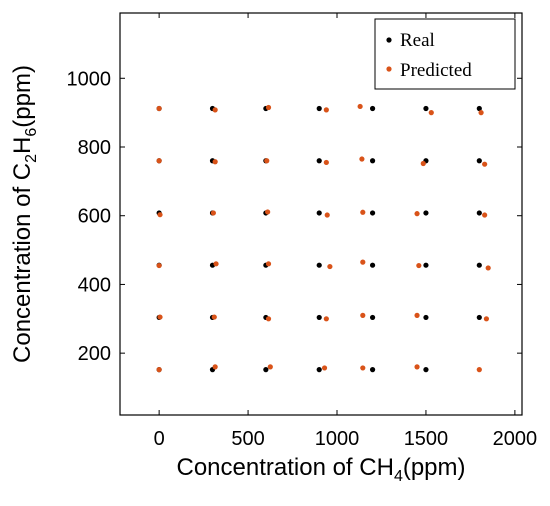 This screenshot has height=506, width=550. What do you see at coordinates (24, 214) in the screenshot?
I see `y-axis-title: Concentration of C2H6(ppm)` at bounding box center [24, 214].